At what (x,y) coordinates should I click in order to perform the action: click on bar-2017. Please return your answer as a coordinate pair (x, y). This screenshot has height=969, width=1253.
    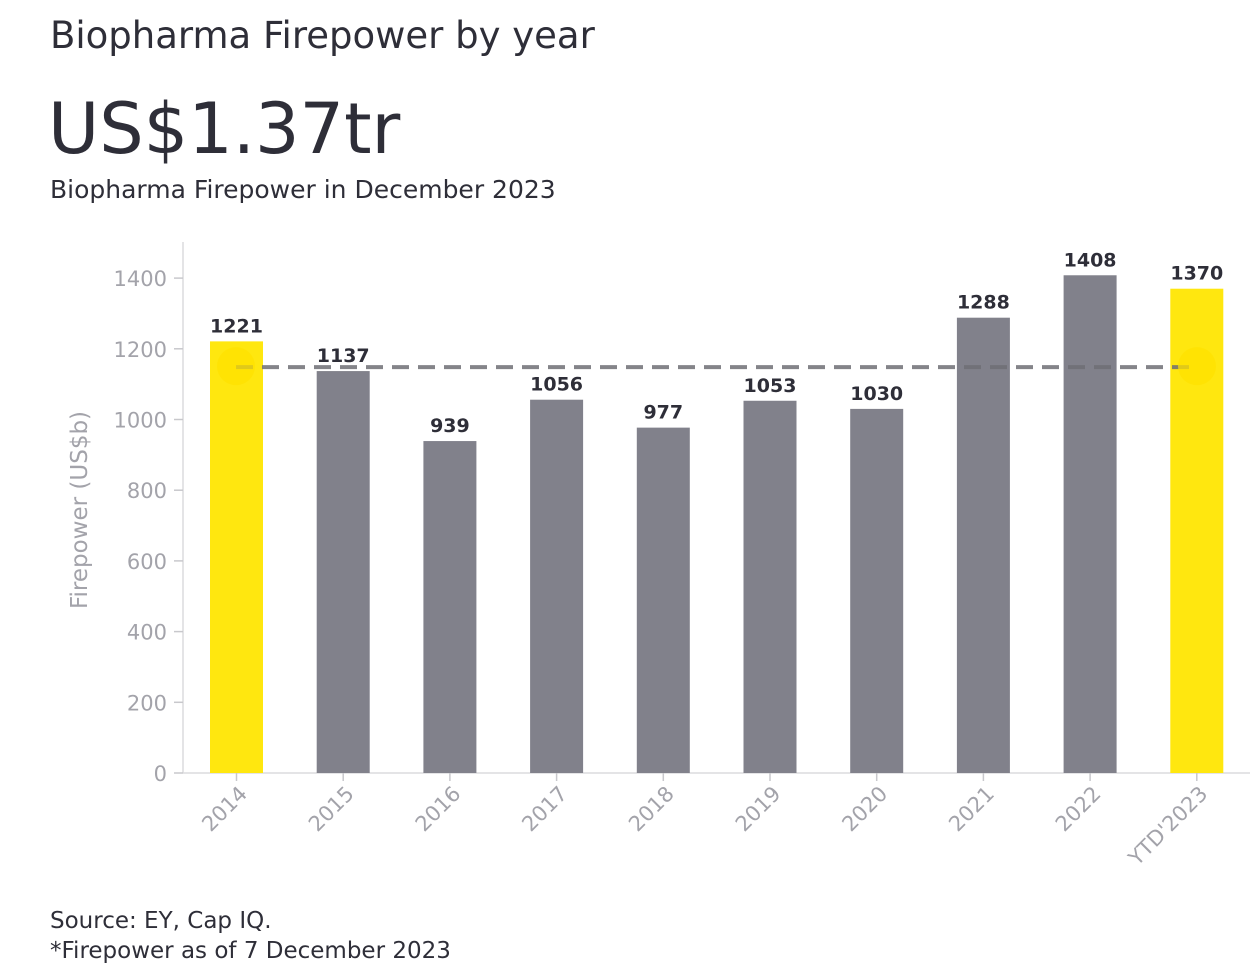
    Looking at the image, I should click on (557, 586).